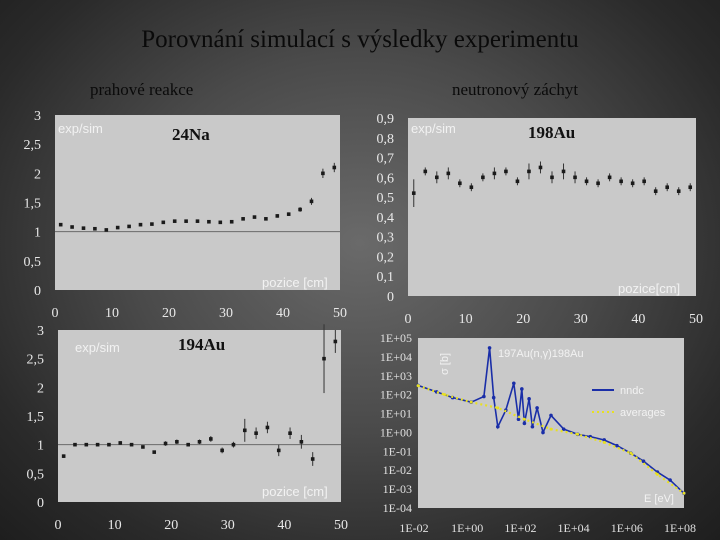  I want to click on xs-ytick-label: 1E+02, so click(396, 395).